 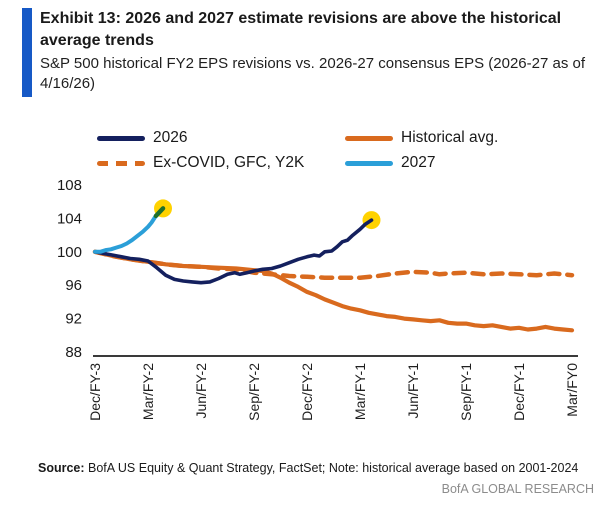 I want to click on y-axis-tick-label: 92, so click(x=73, y=319).